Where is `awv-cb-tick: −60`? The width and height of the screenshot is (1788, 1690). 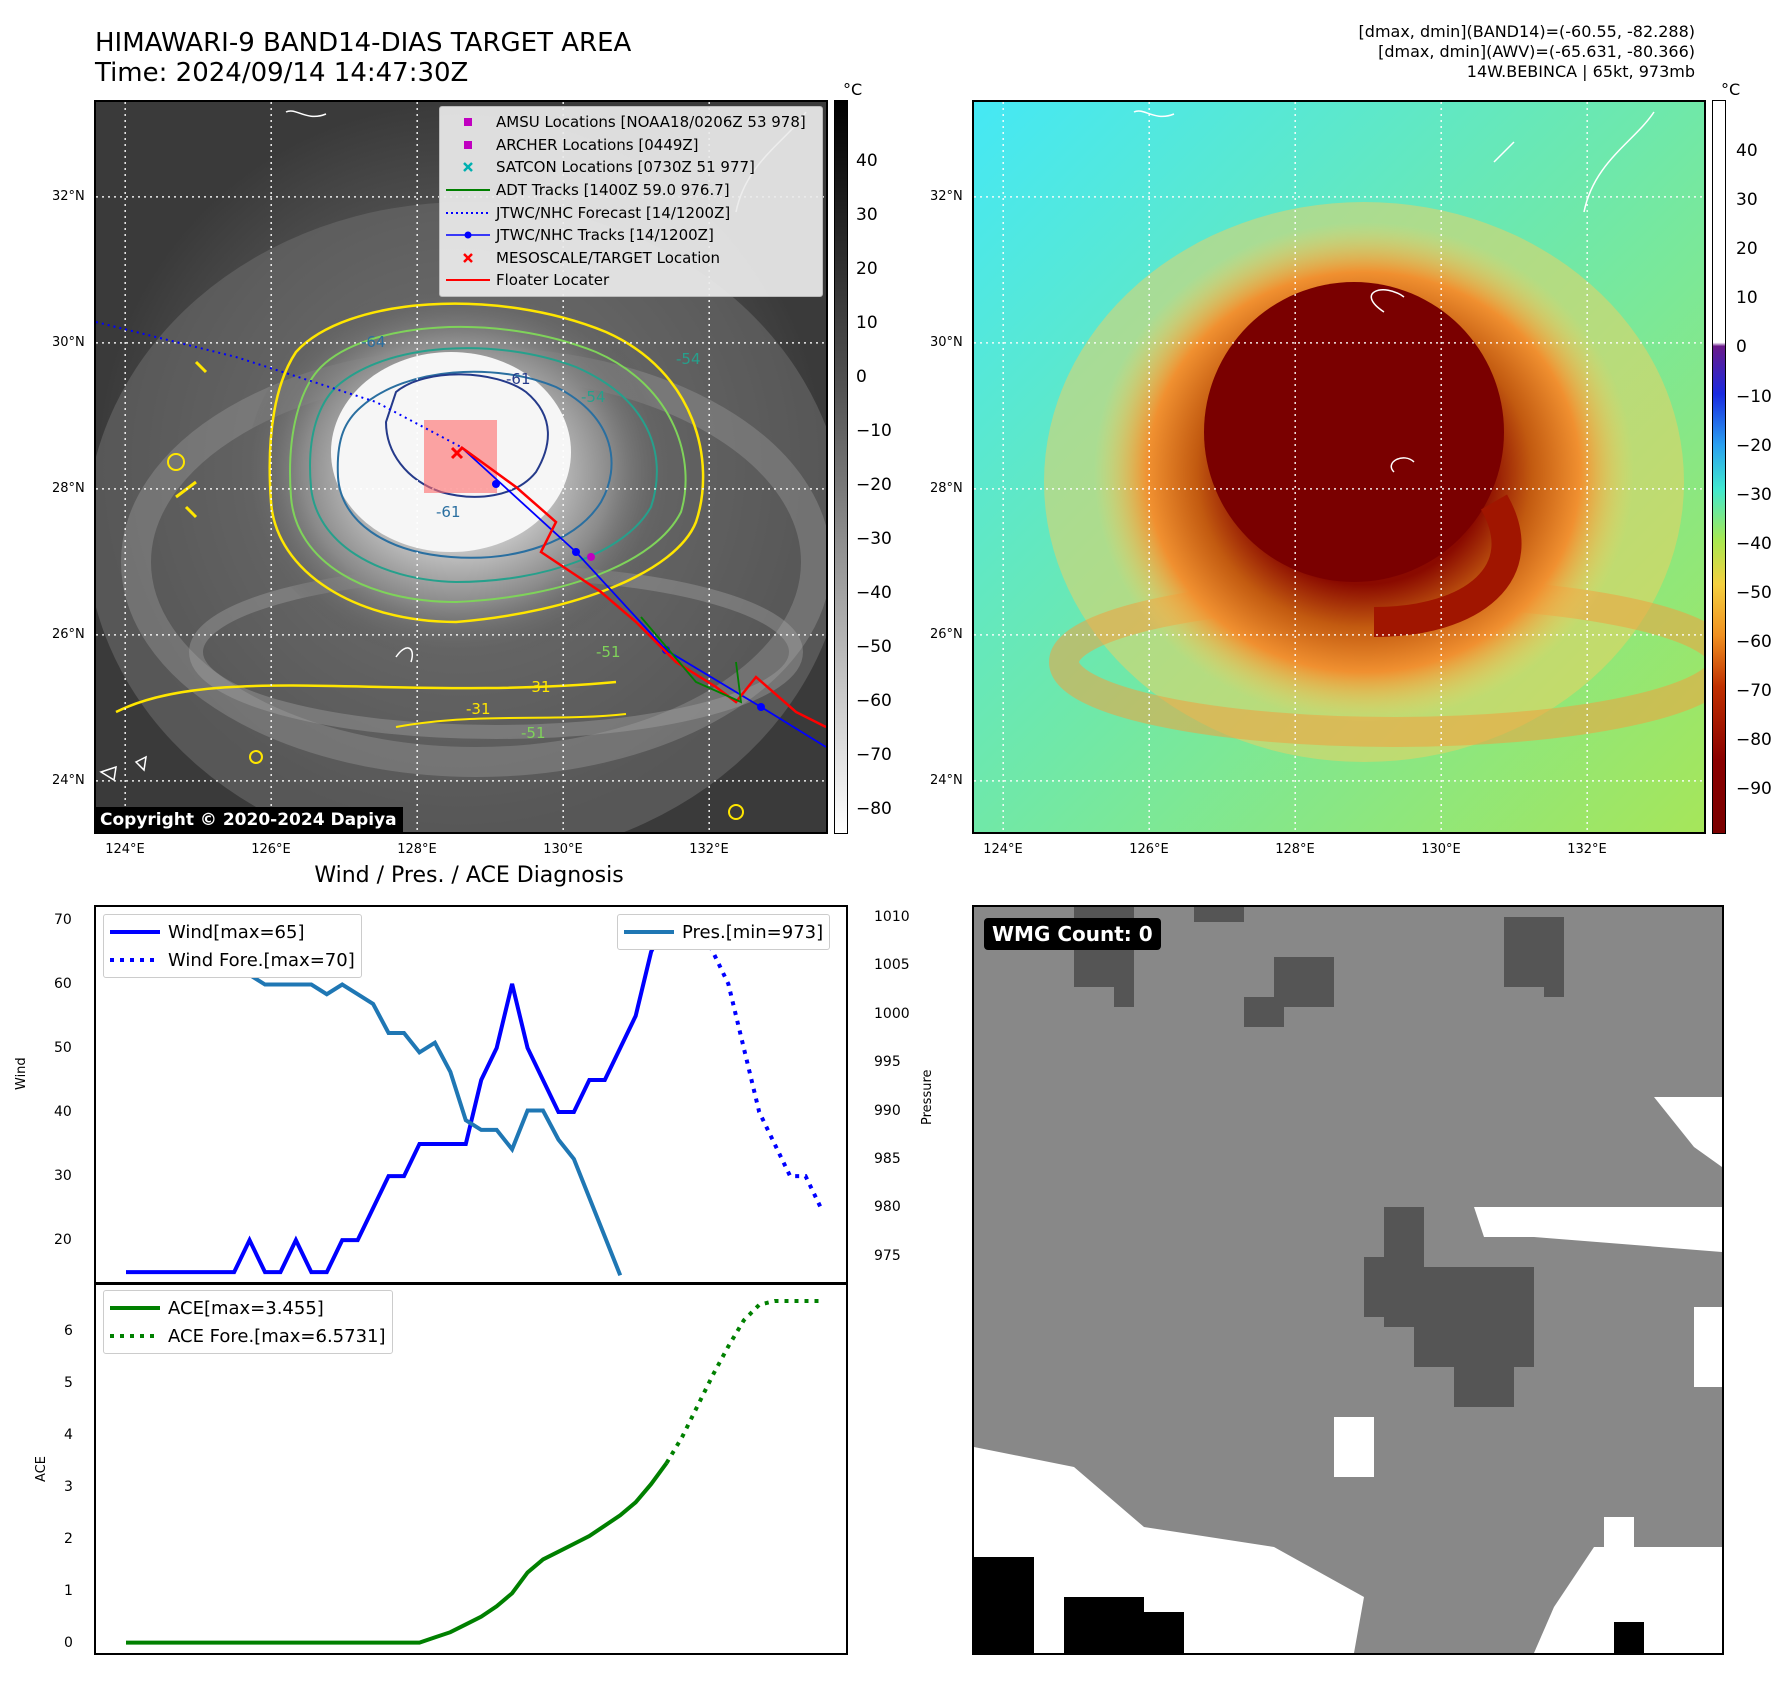
awv-cb-tick: −60 is located at coordinates (1754, 642).